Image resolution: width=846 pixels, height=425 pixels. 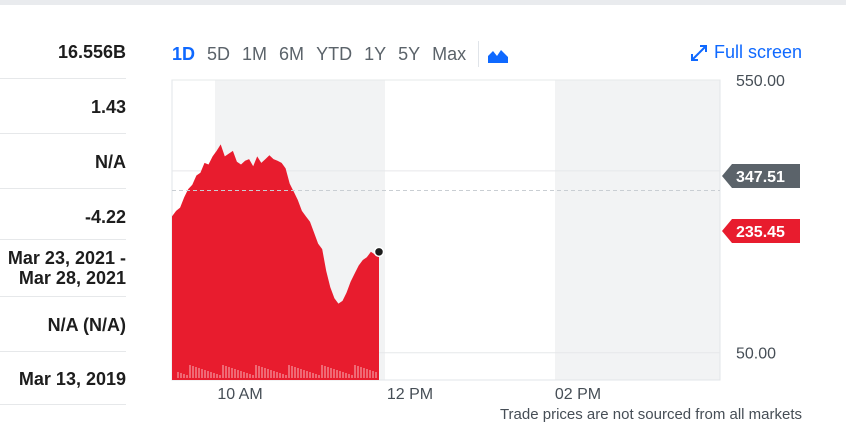 I want to click on x-tick-label: 12 PM, so click(x=410, y=394).